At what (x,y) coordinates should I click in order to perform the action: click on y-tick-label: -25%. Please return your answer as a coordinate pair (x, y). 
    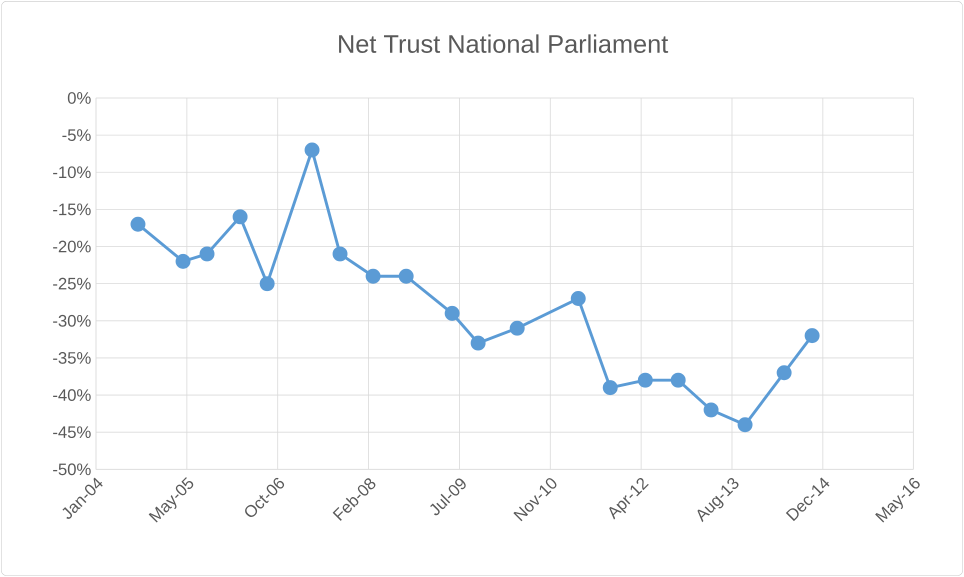
    Looking at the image, I should click on (72, 284).